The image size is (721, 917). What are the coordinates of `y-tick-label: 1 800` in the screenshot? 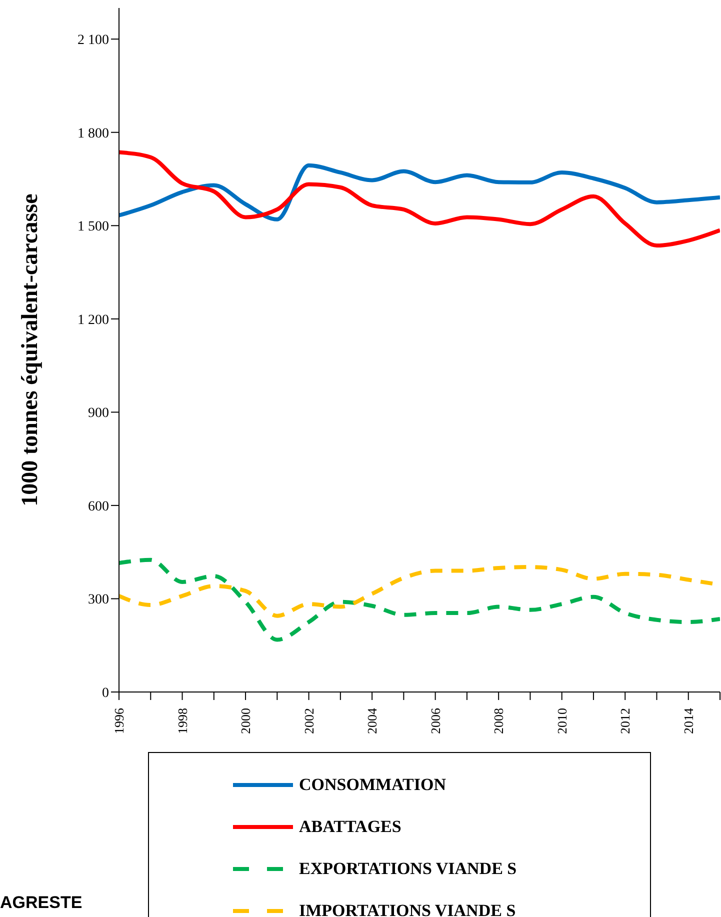 It's located at (93, 134).